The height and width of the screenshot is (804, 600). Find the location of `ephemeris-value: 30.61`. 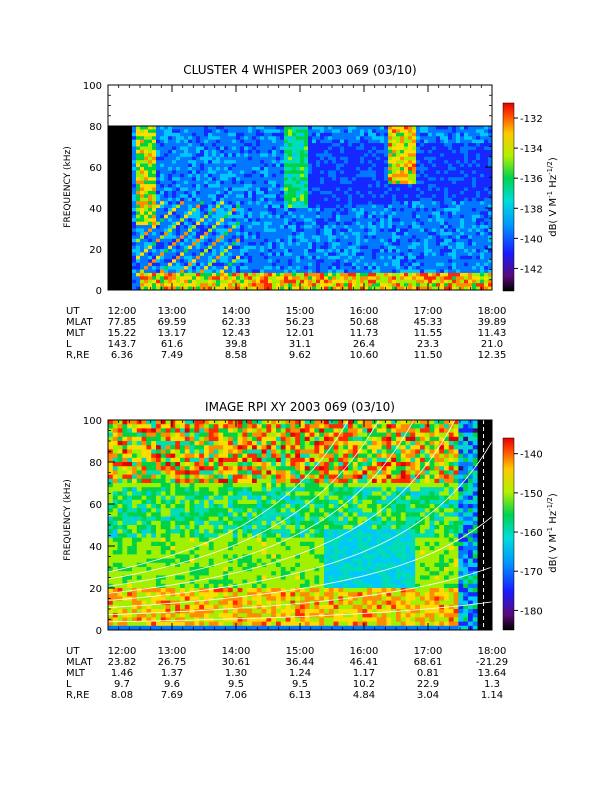

ephemeris-value: 30.61 is located at coordinates (236, 662).